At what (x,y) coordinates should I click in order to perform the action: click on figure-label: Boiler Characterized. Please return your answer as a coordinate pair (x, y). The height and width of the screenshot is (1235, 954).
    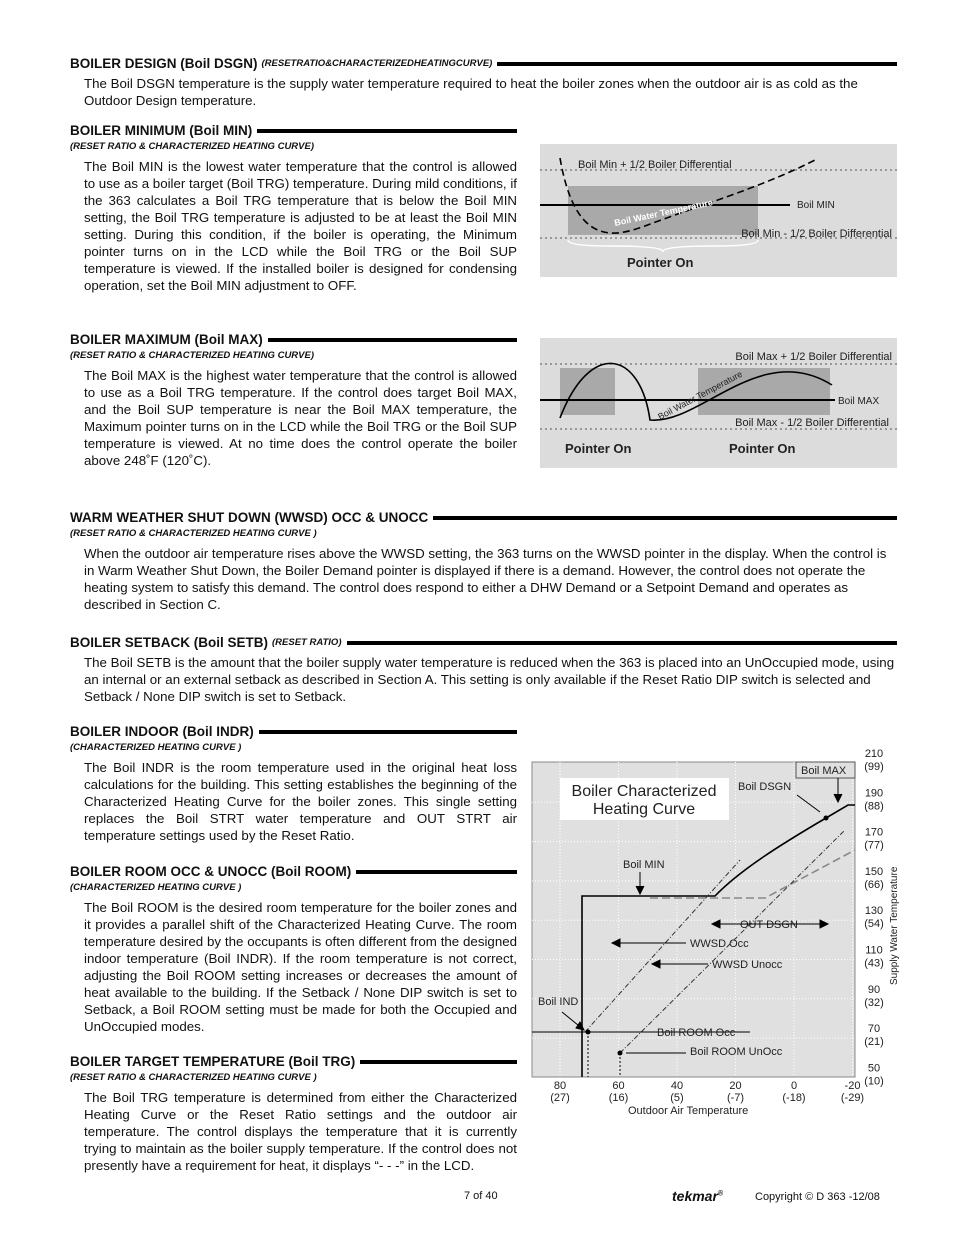
    Looking at the image, I should click on (644, 791).